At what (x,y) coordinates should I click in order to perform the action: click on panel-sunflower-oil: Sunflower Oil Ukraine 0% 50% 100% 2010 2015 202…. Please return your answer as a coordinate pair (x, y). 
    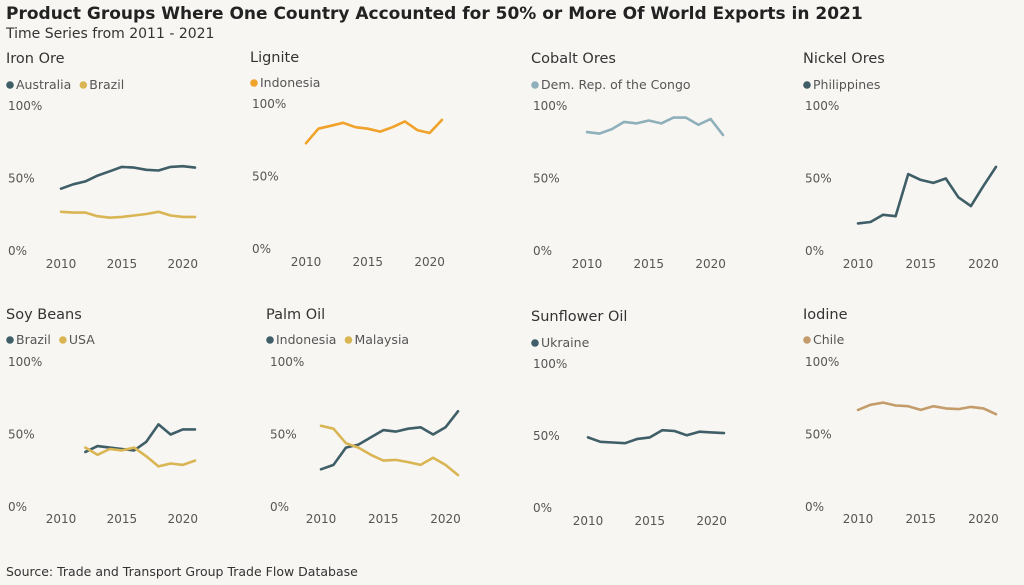
    Looking at the image, I should click on (629, 418).